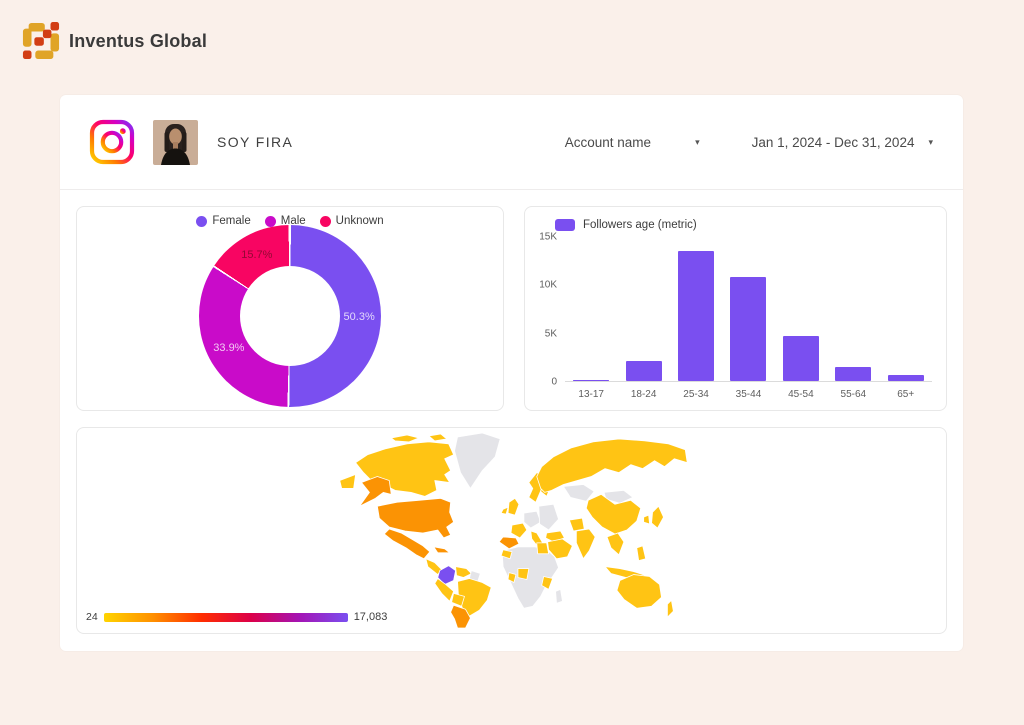 Image resolution: width=1024 pixels, height=725 pixels. What do you see at coordinates (833, 142) in the screenshot?
I see `date-range-label: Jan 1, 2024 - Dec 31, 2024` at bounding box center [833, 142].